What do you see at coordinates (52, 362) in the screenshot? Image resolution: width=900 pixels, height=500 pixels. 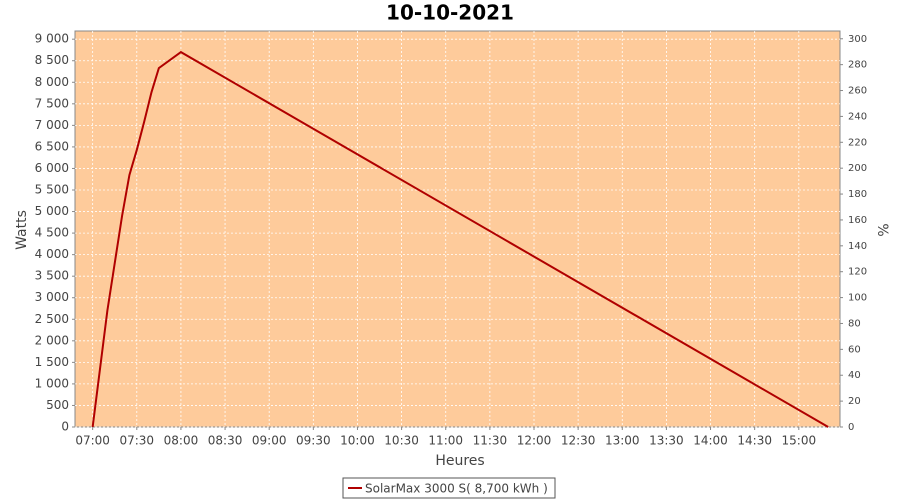 I see `y-tick-label: 1 500` at bounding box center [52, 362].